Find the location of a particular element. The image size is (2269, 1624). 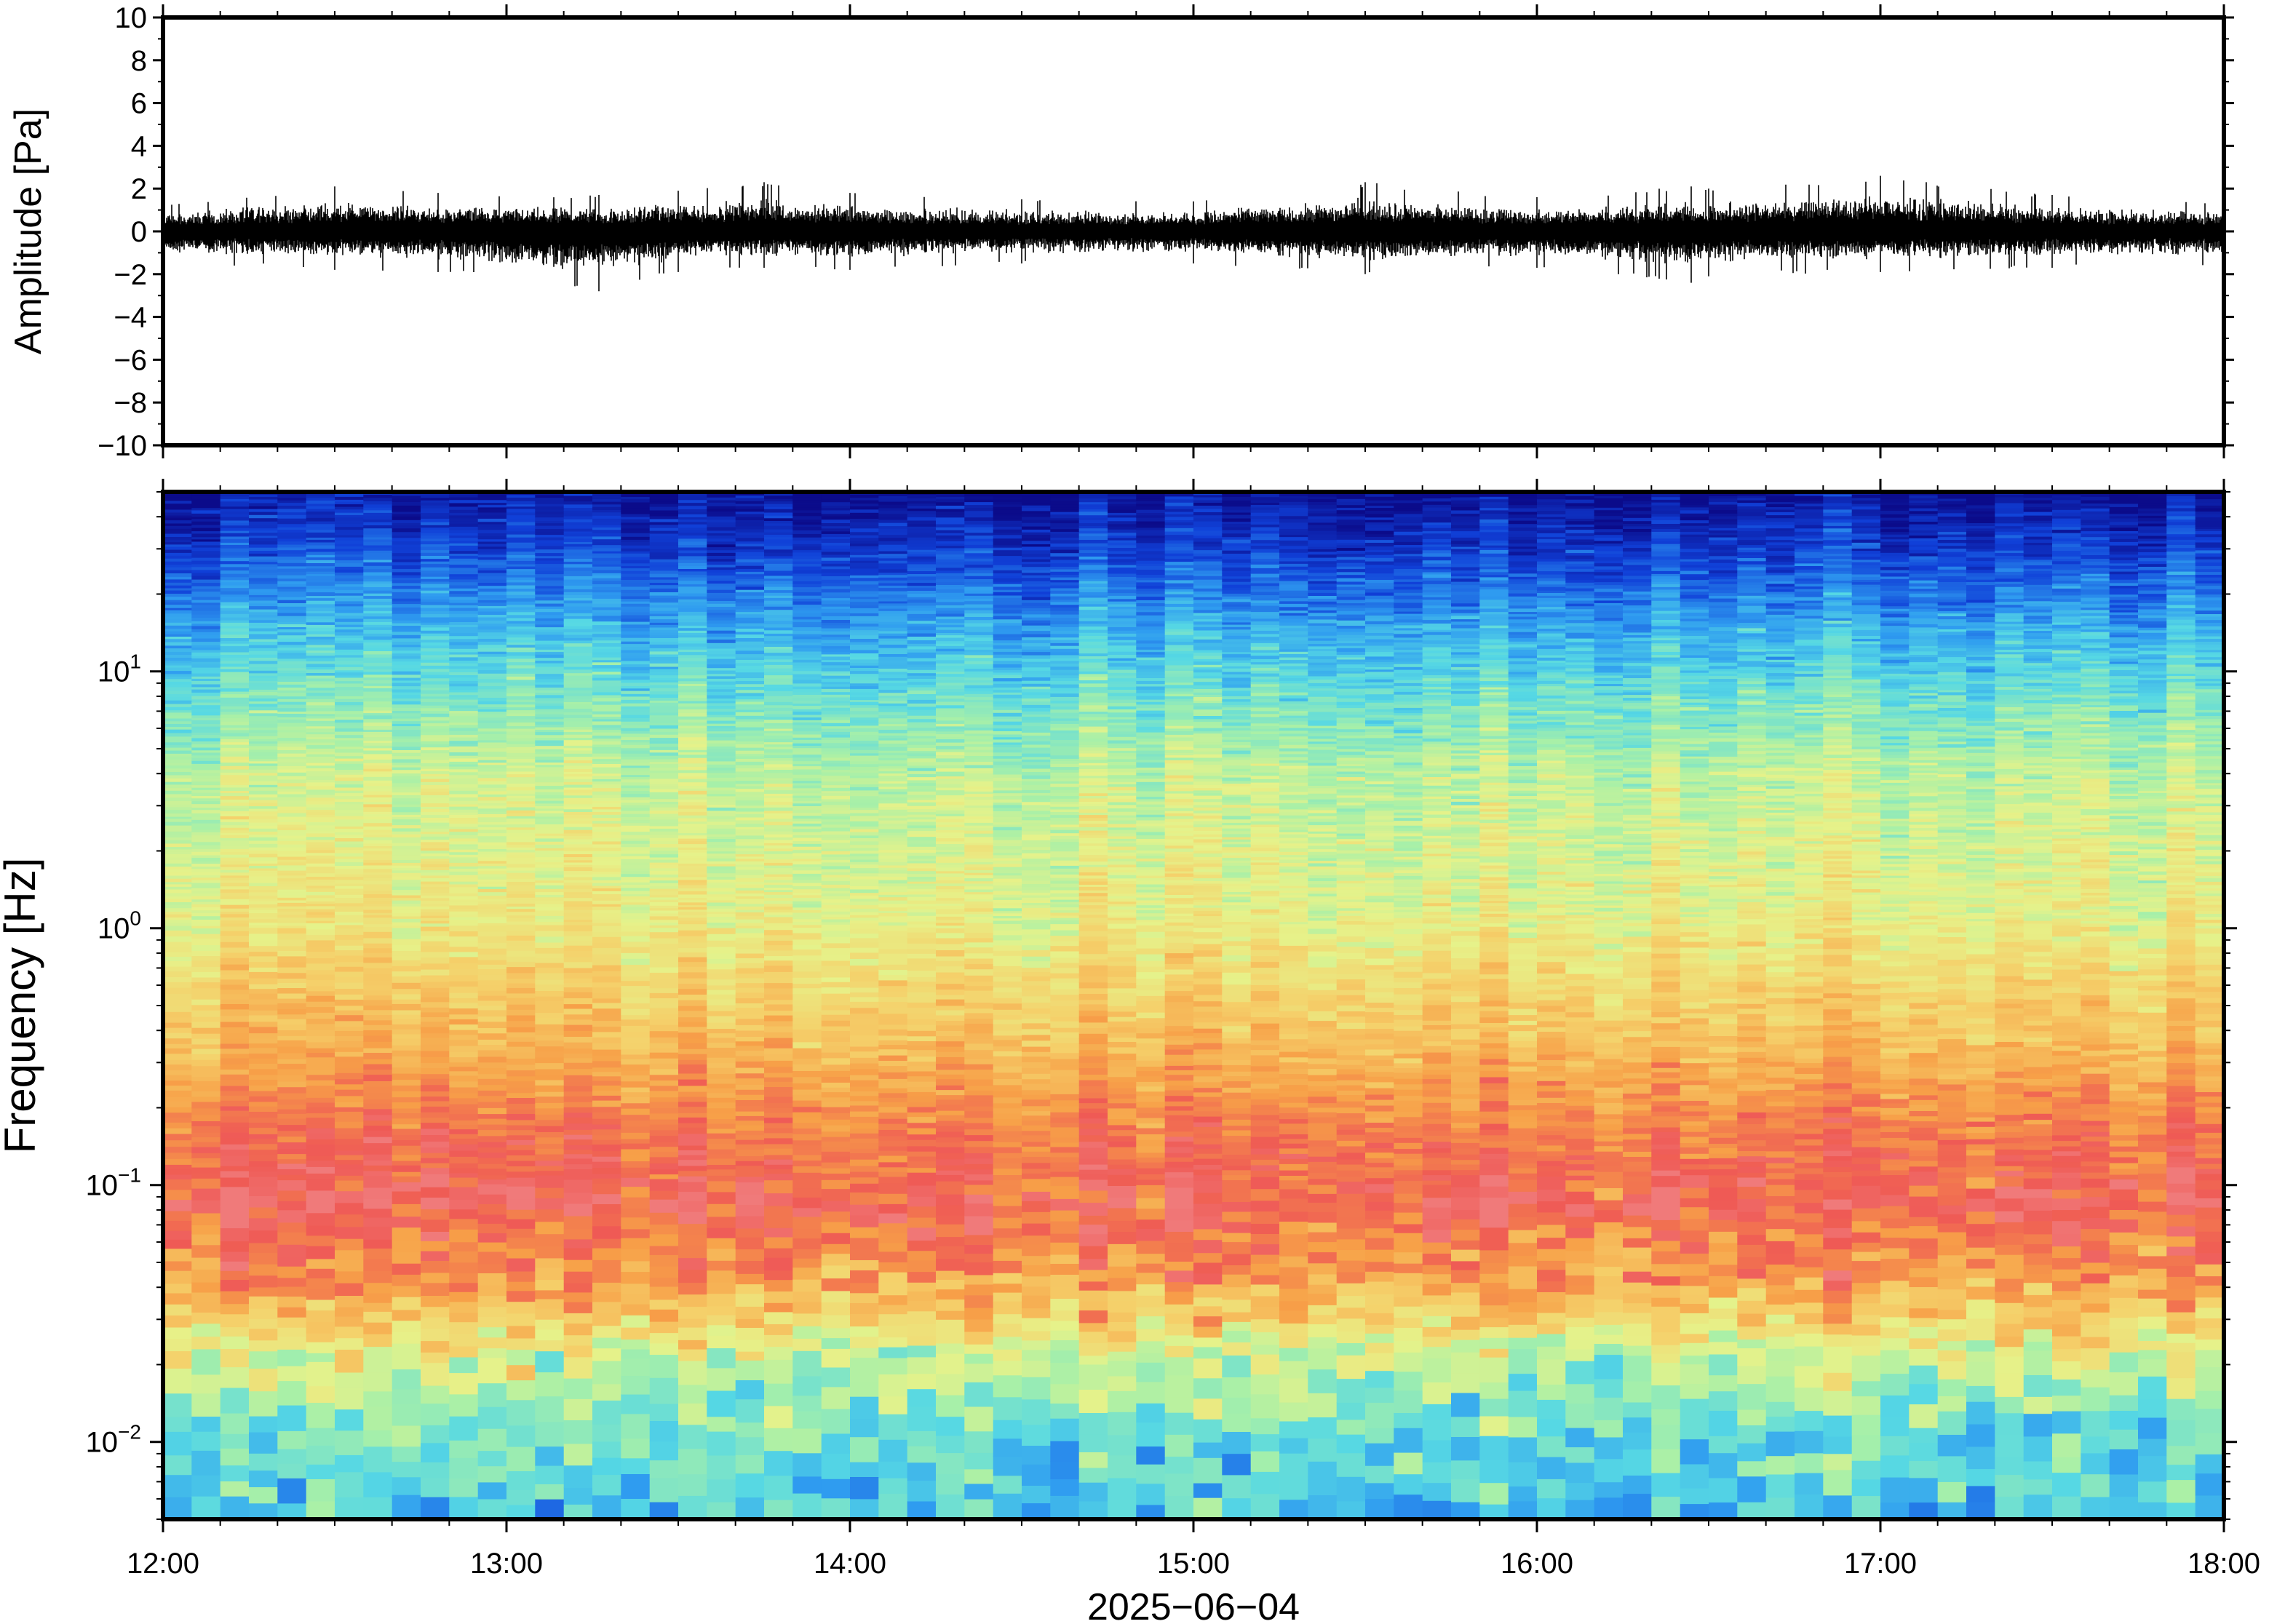

waveform-y-tick-label: 2 is located at coordinates (139, 189).